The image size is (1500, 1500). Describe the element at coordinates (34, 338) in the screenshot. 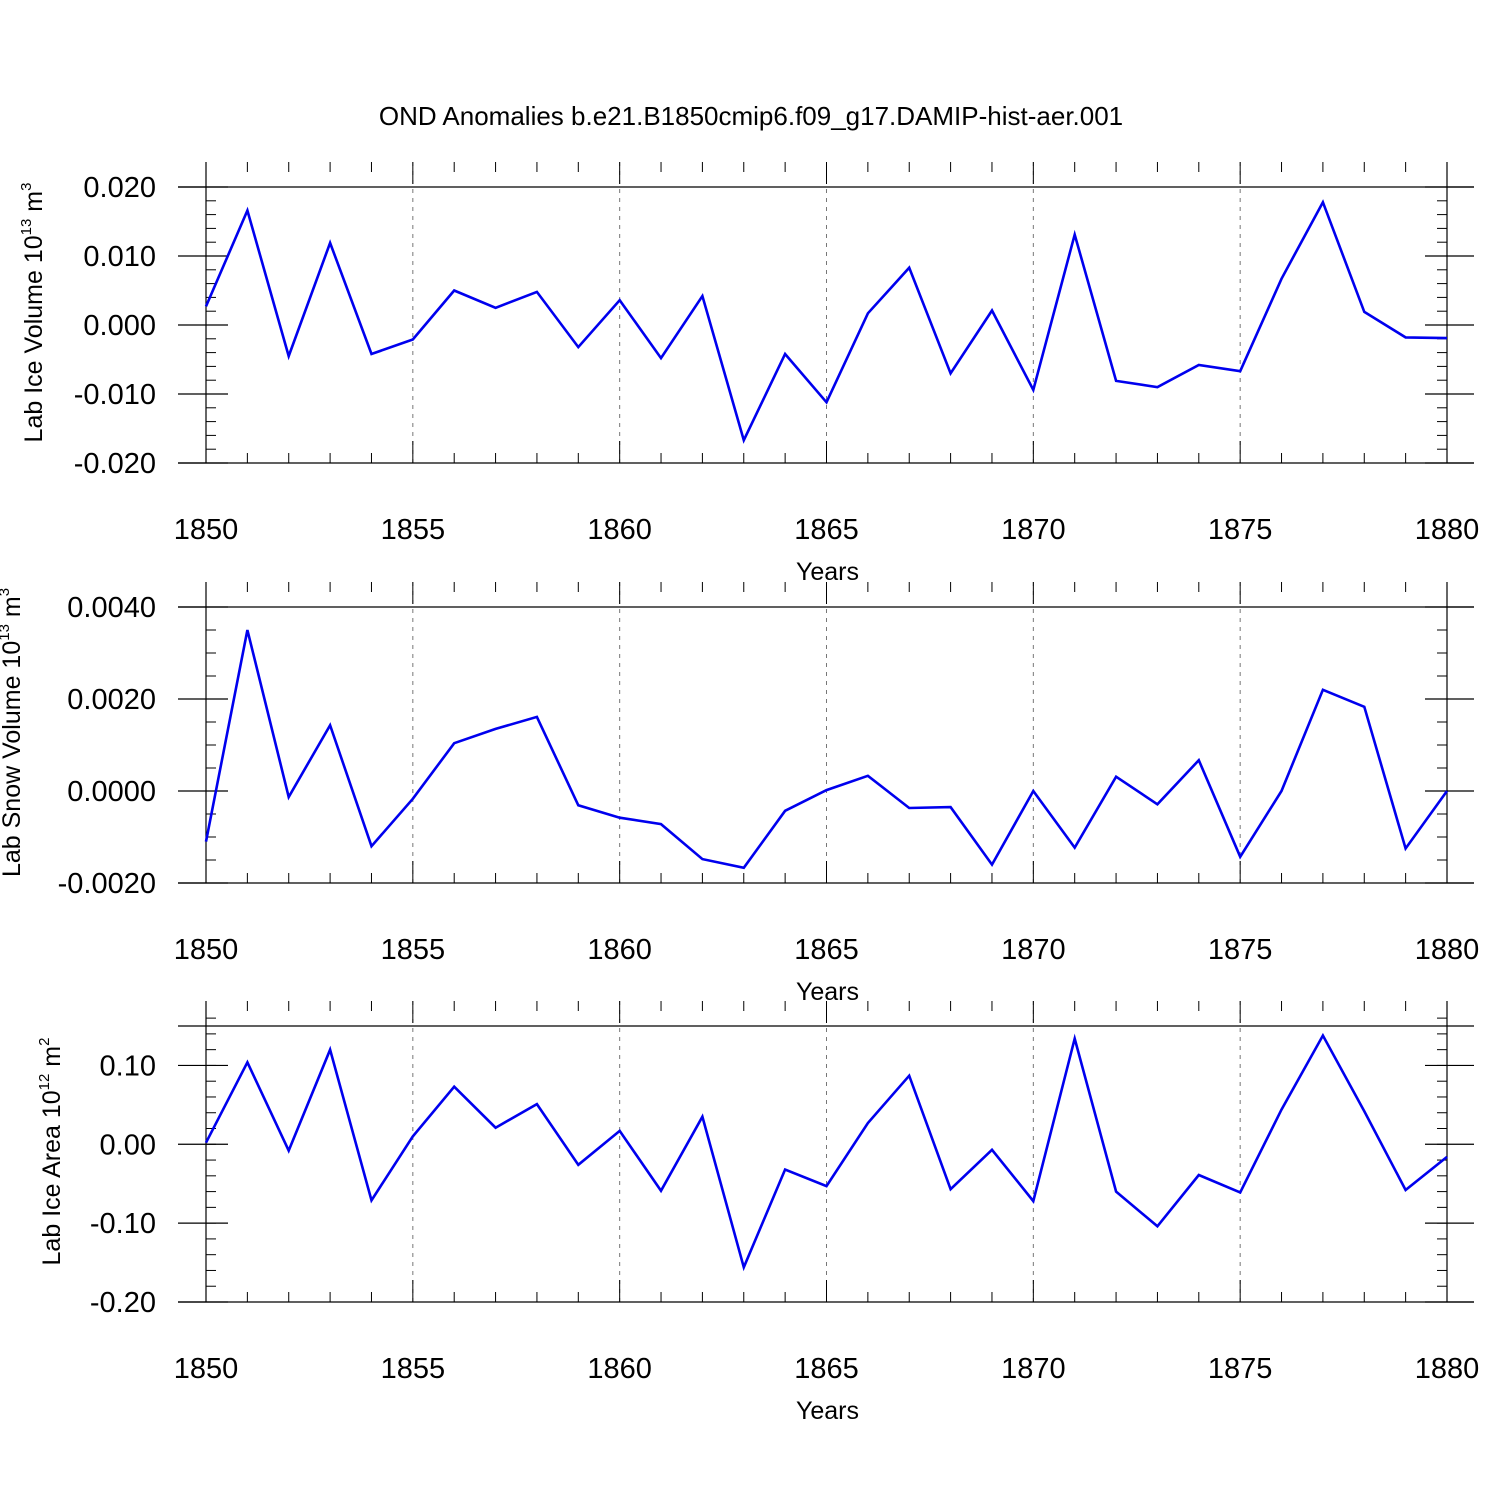

I see `y-axis-title-main: Lab Ice Volume 10` at that location.